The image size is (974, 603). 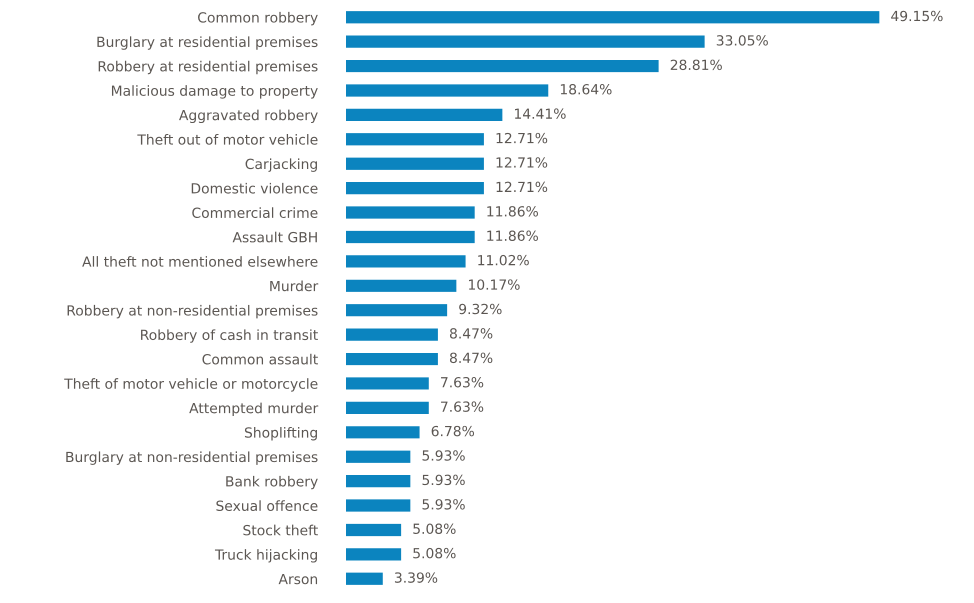 I want to click on y-tick-label: Carjacking, so click(x=281, y=165).